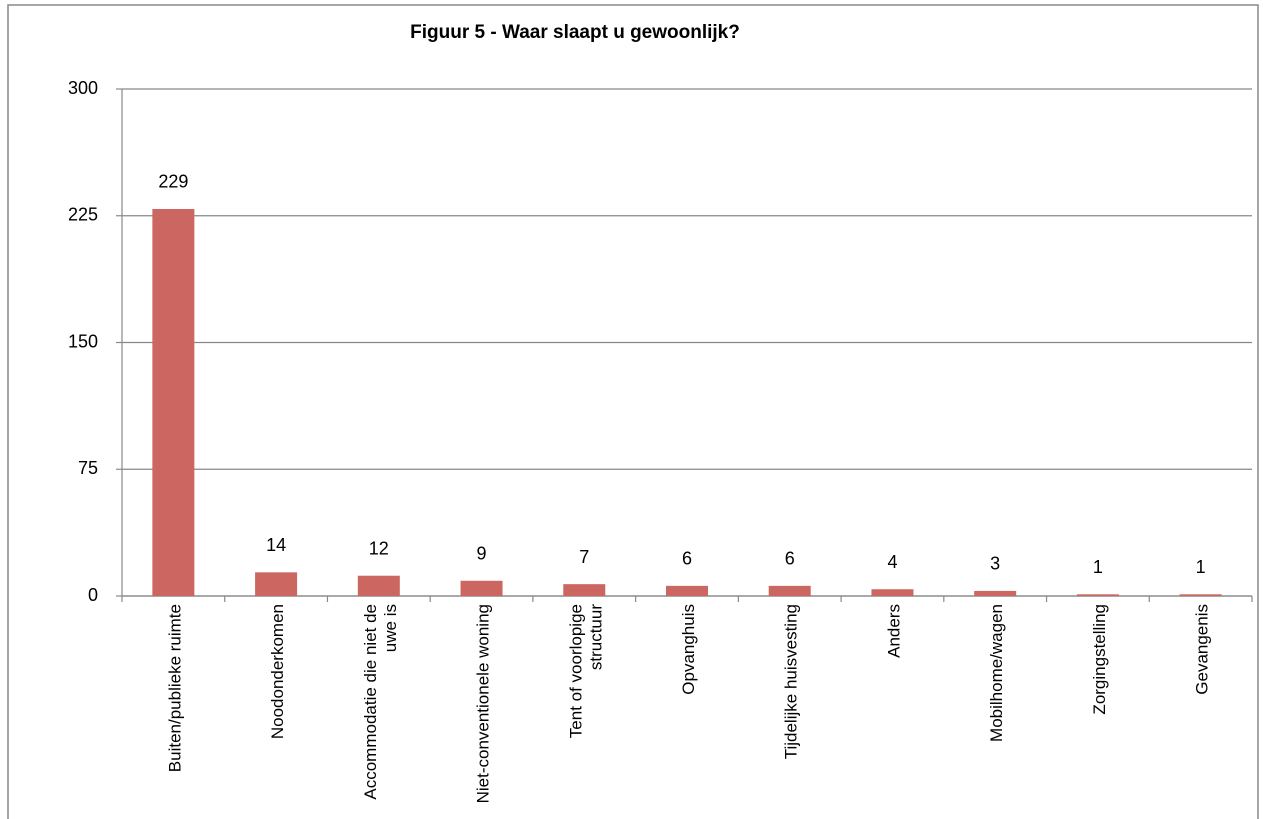  What do you see at coordinates (995, 564) in the screenshot?
I see `data-label: 3` at bounding box center [995, 564].